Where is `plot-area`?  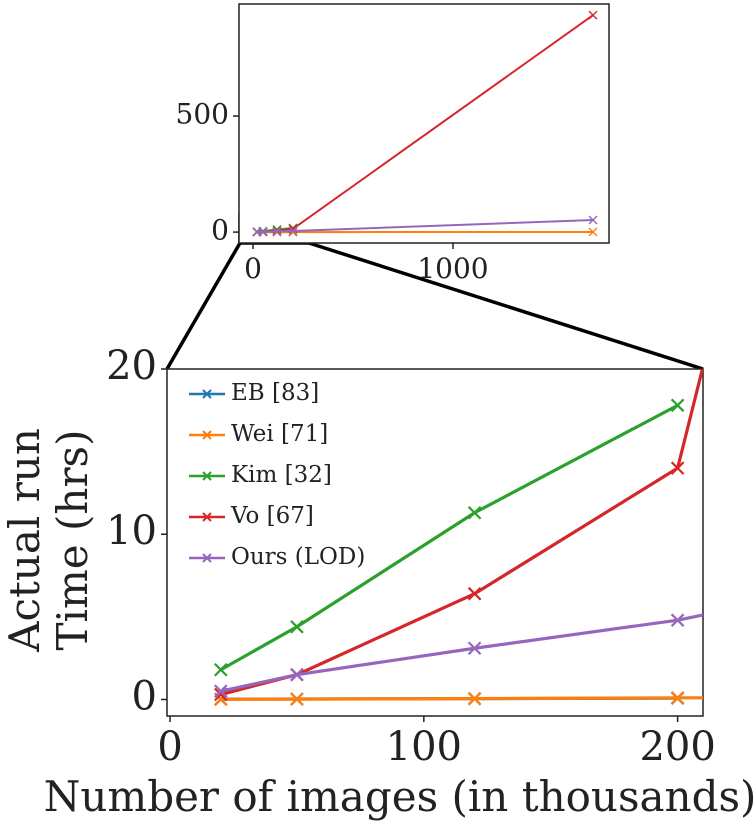
plot-area is located at coordinates (424, 123).